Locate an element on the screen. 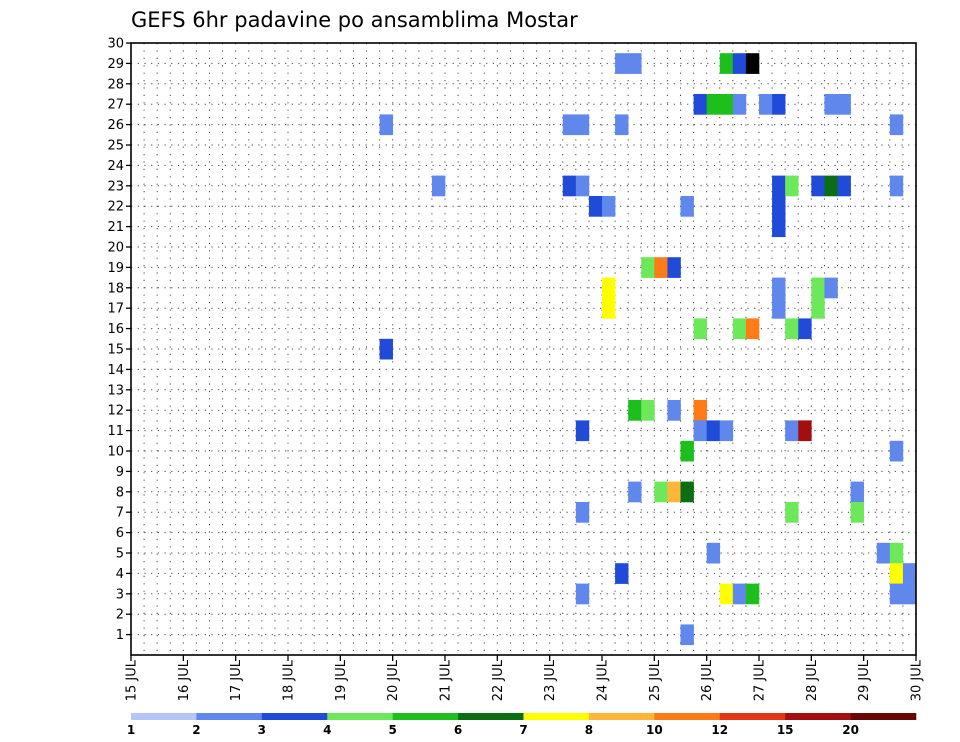 This screenshot has width=960, height=742. colorbar-label: 2 is located at coordinates (196, 730).